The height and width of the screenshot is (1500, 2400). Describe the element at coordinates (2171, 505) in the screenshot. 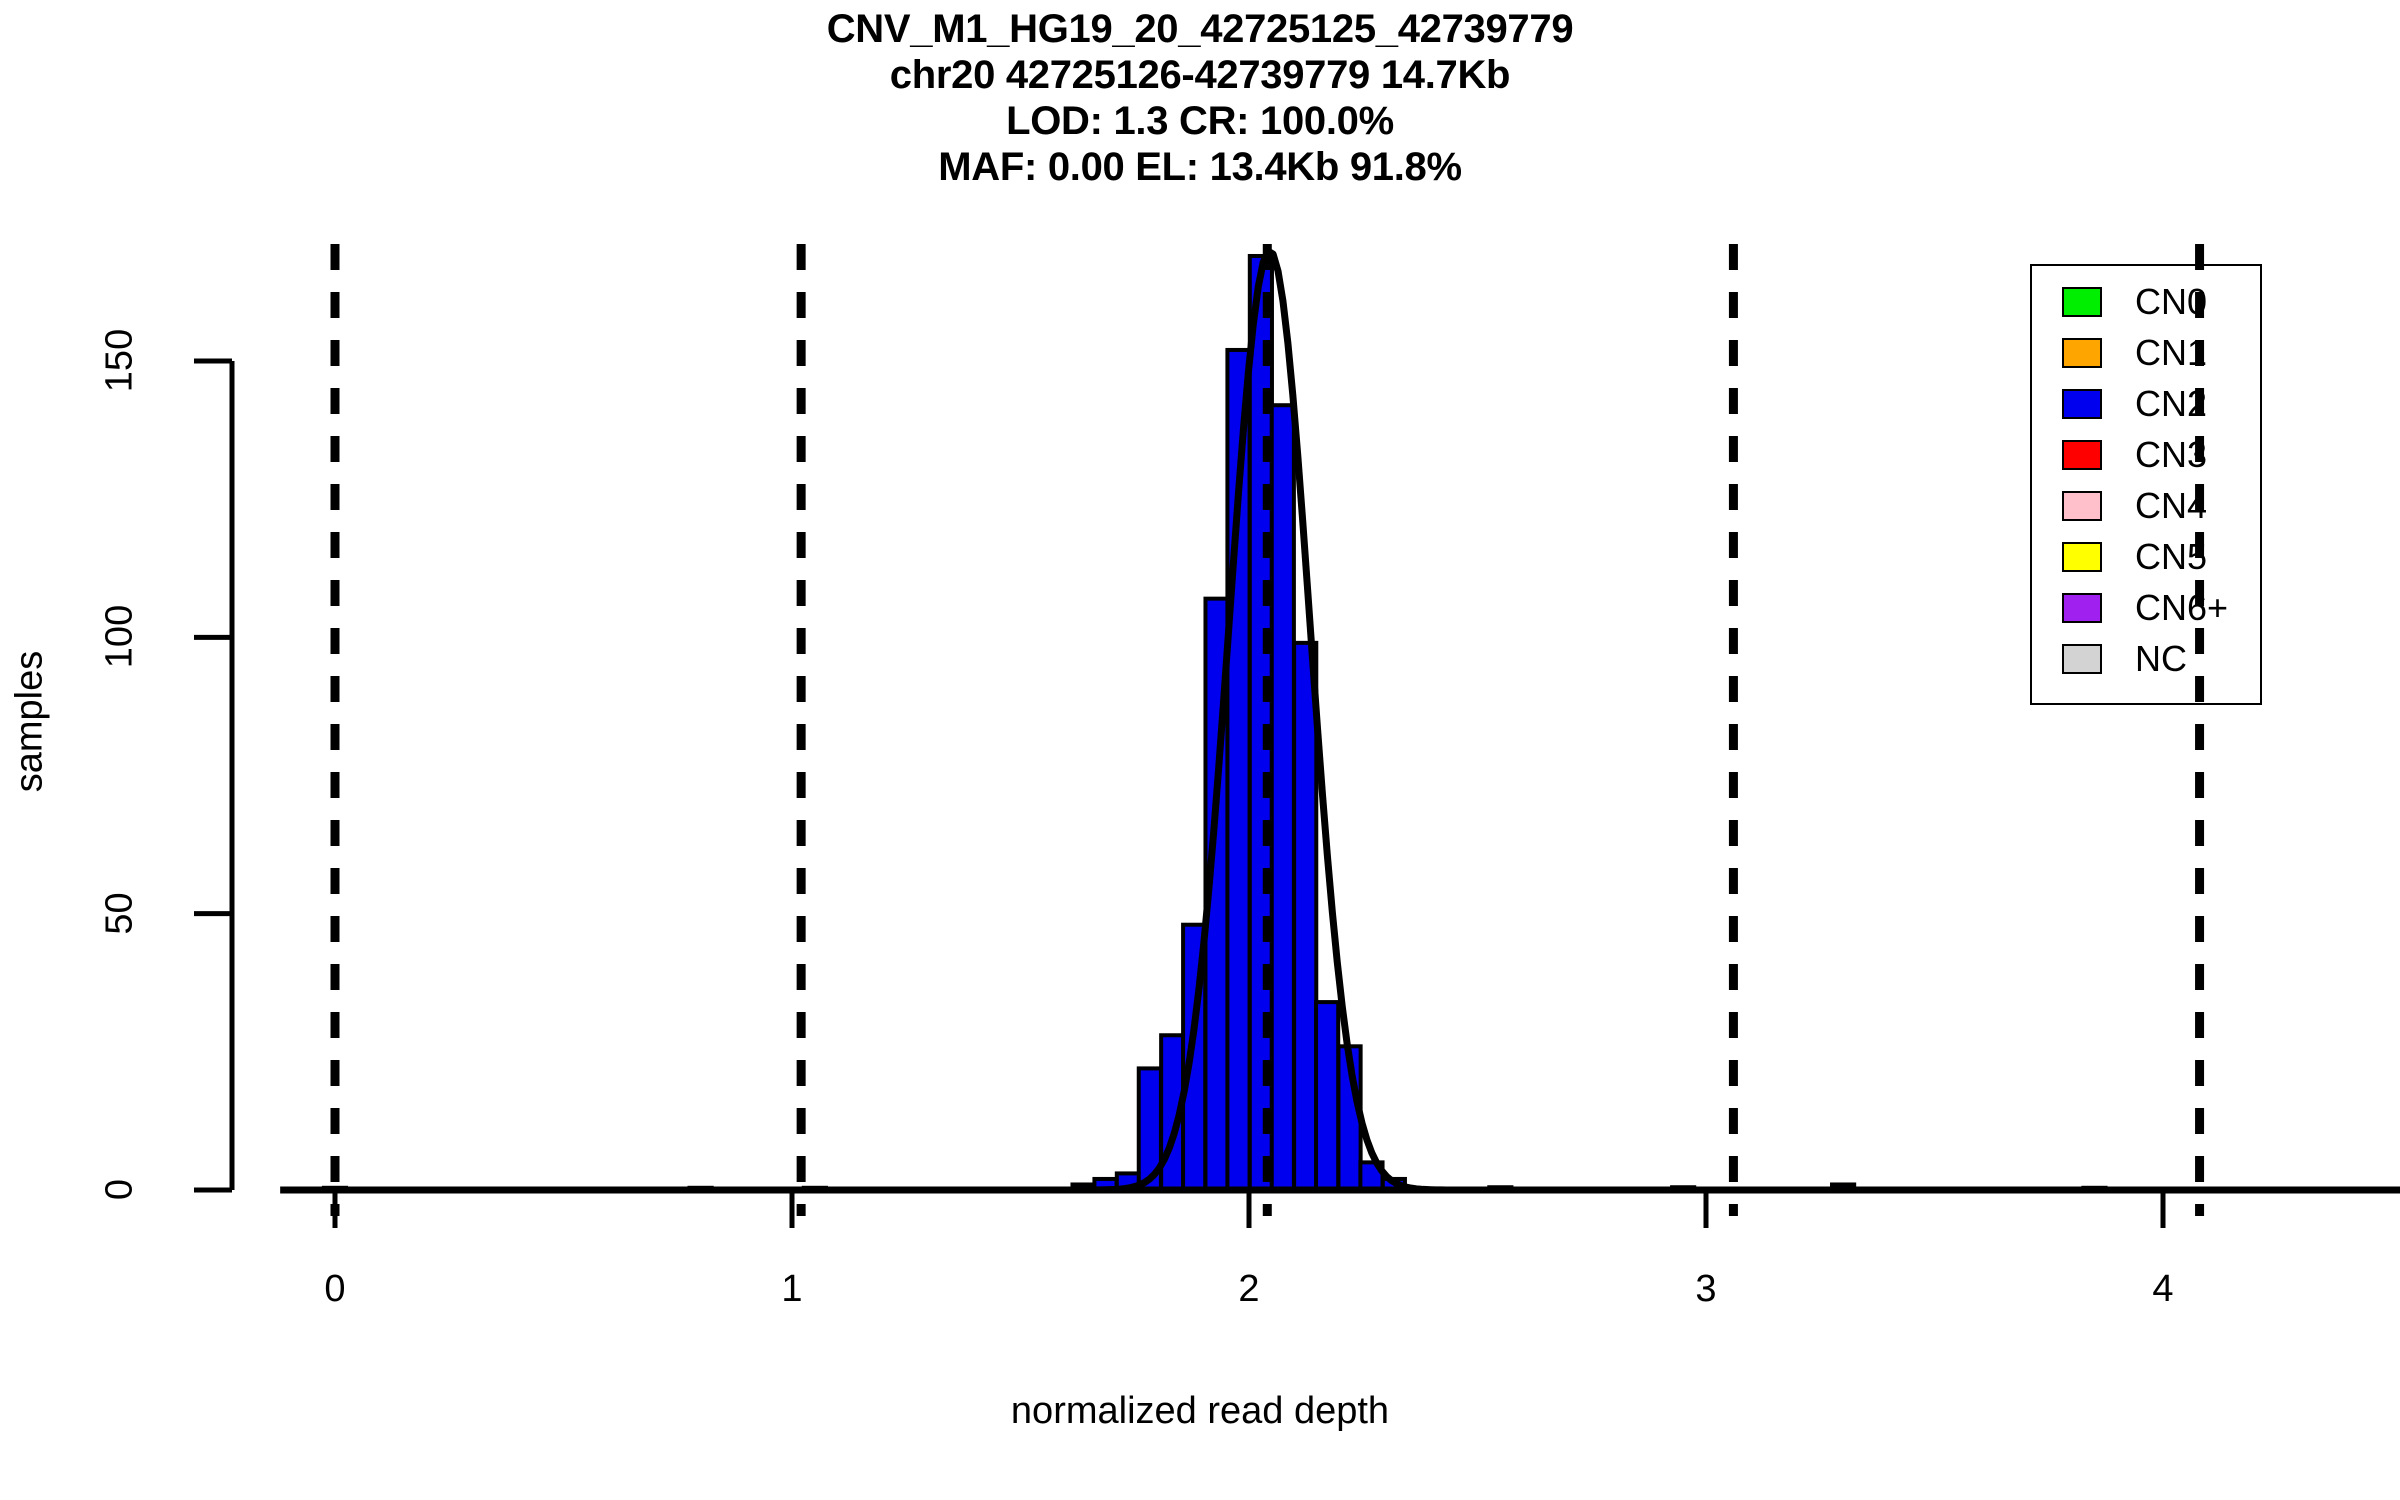

I see `legend-label: CN4` at that location.